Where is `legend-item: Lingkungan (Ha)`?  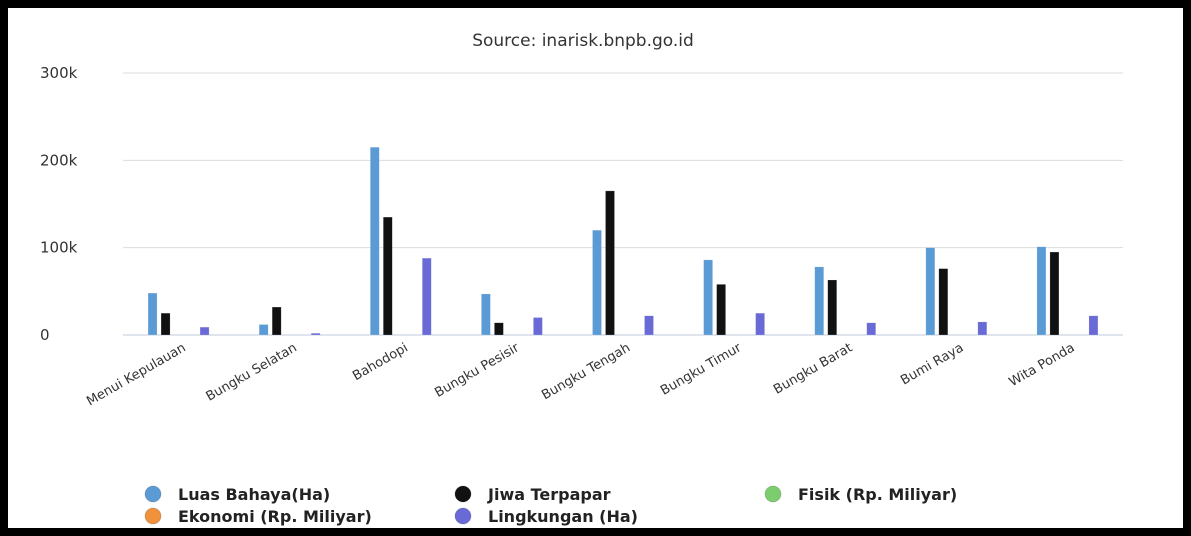 legend-item: Lingkungan (Ha) is located at coordinates (546, 516).